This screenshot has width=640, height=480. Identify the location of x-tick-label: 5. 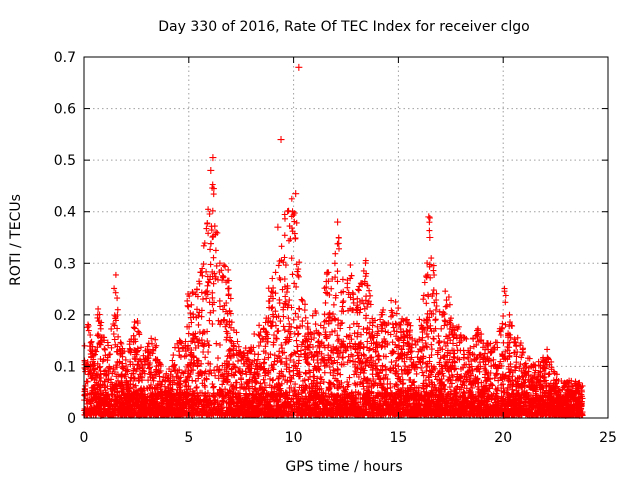
(188, 438).